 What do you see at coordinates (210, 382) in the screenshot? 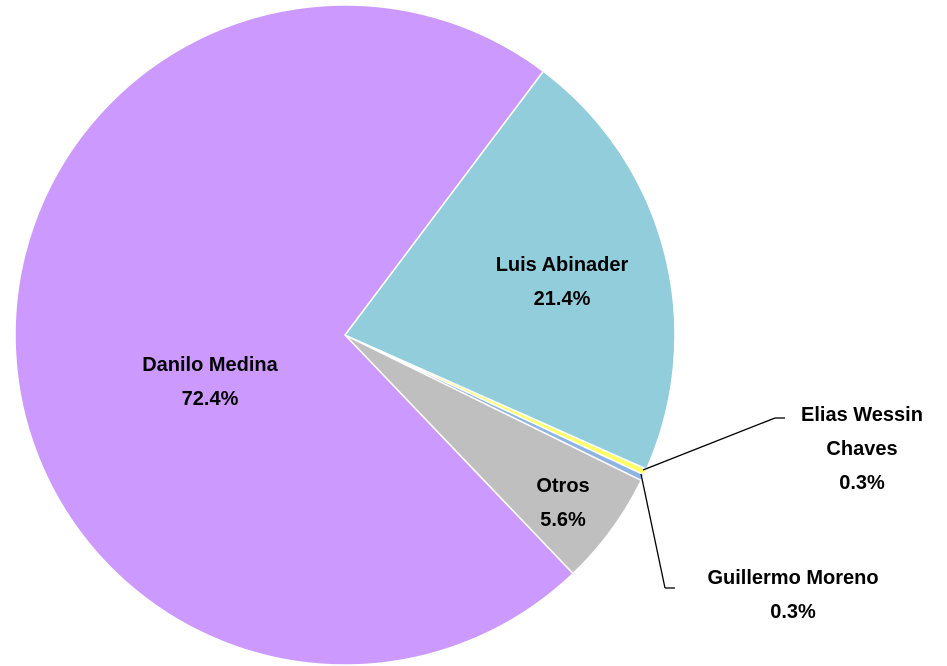
I see `slice-label: Danilo Medina 72.4%` at bounding box center [210, 382].